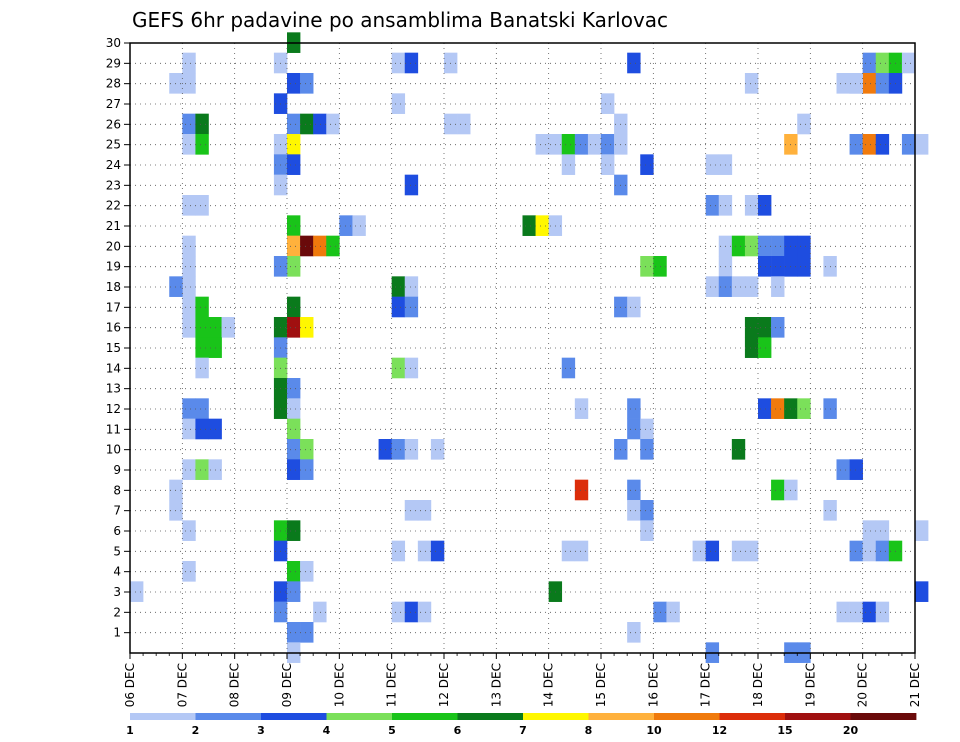  I want to click on y-tick-label: 18, so click(113, 287).